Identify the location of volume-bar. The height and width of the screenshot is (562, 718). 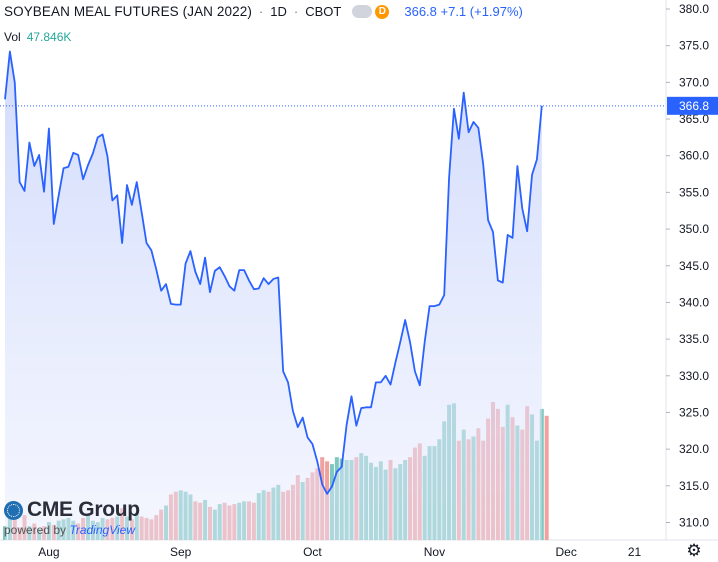
(546, 477).